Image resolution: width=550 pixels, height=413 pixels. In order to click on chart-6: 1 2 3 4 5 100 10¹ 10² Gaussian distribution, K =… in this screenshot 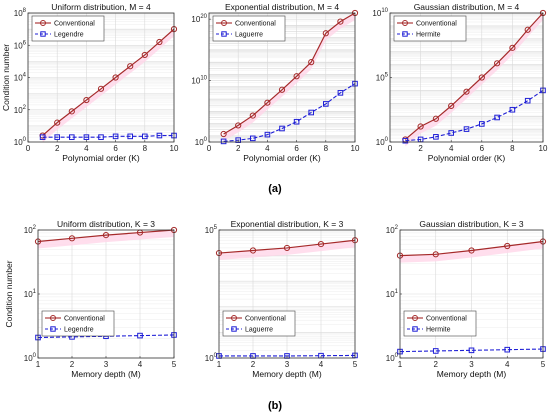, I will do `click(466, 299)`.